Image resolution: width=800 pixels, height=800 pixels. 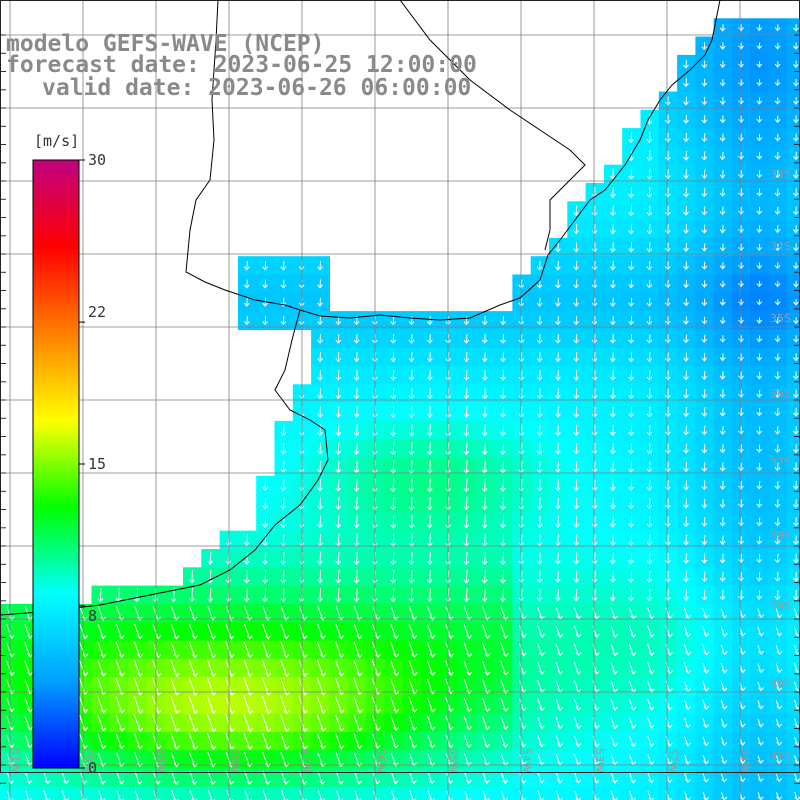 I want to click on latitude-label: 39S, so click(x=780, y=606).